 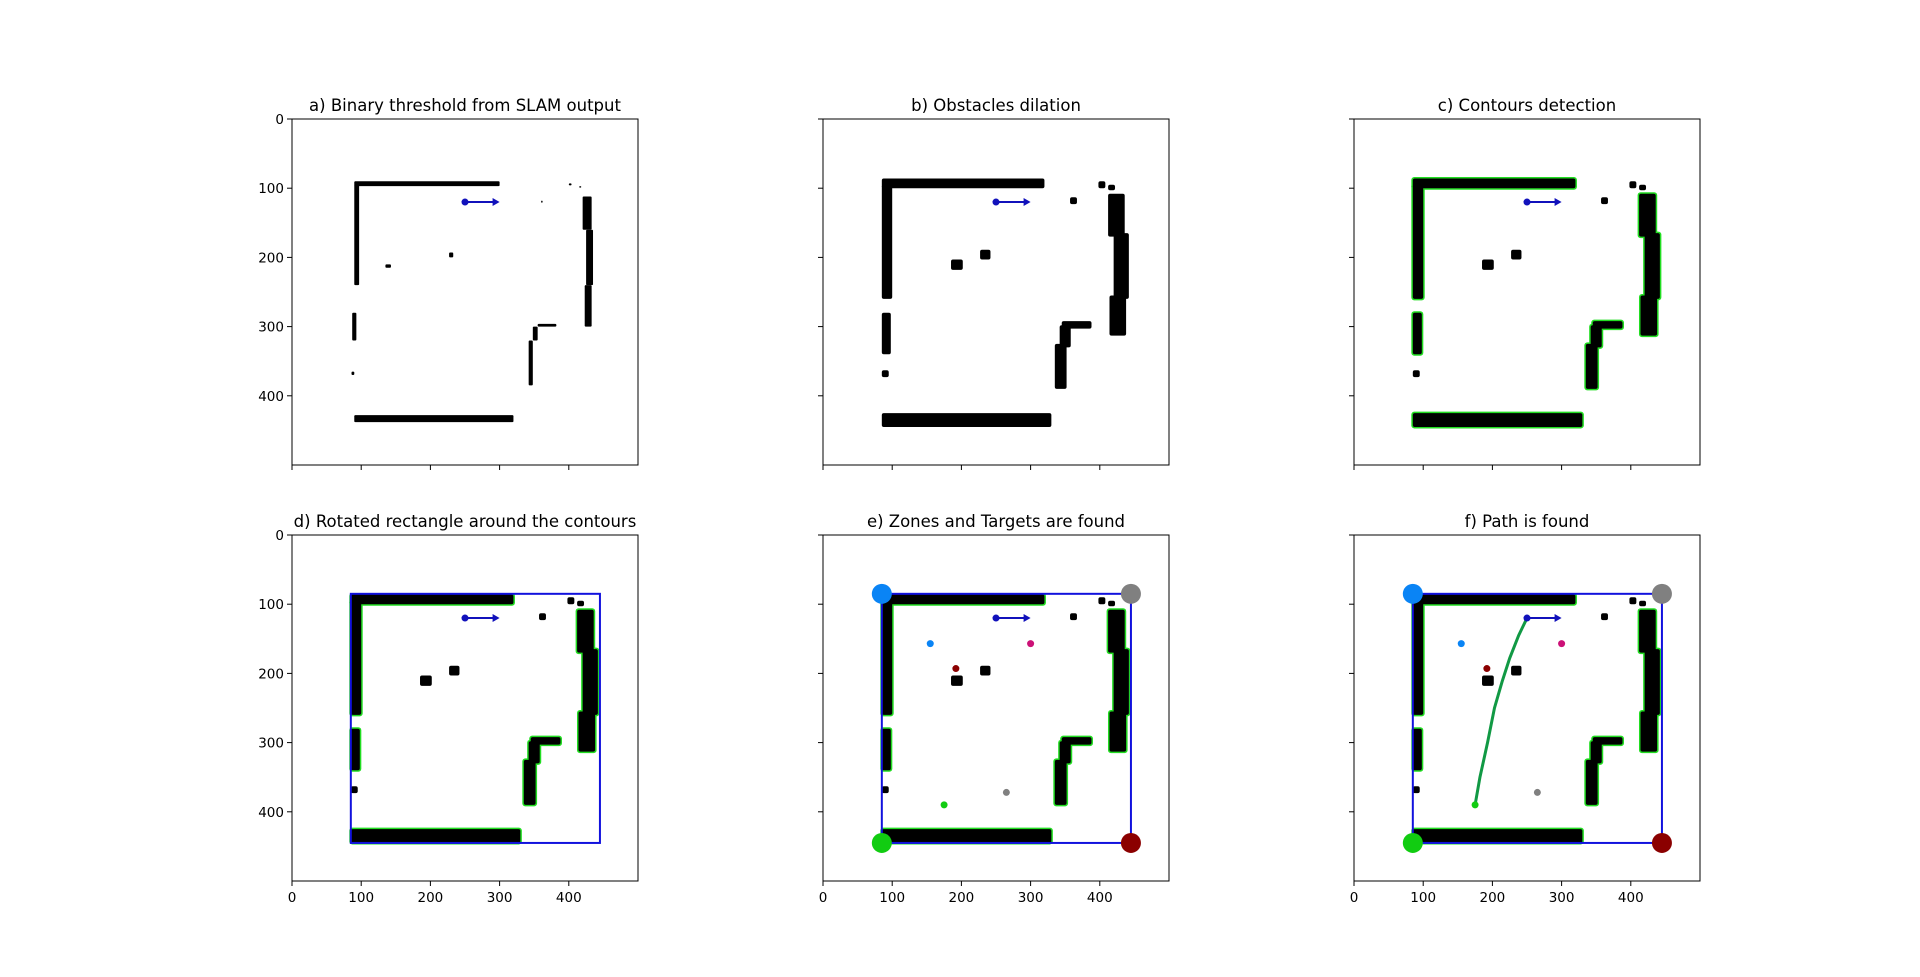 What do you see at coordinates (996, 105) in the screenshot?
I see `panel-title-b: b) Obstacles dilation` at bounding box center [996, 105].